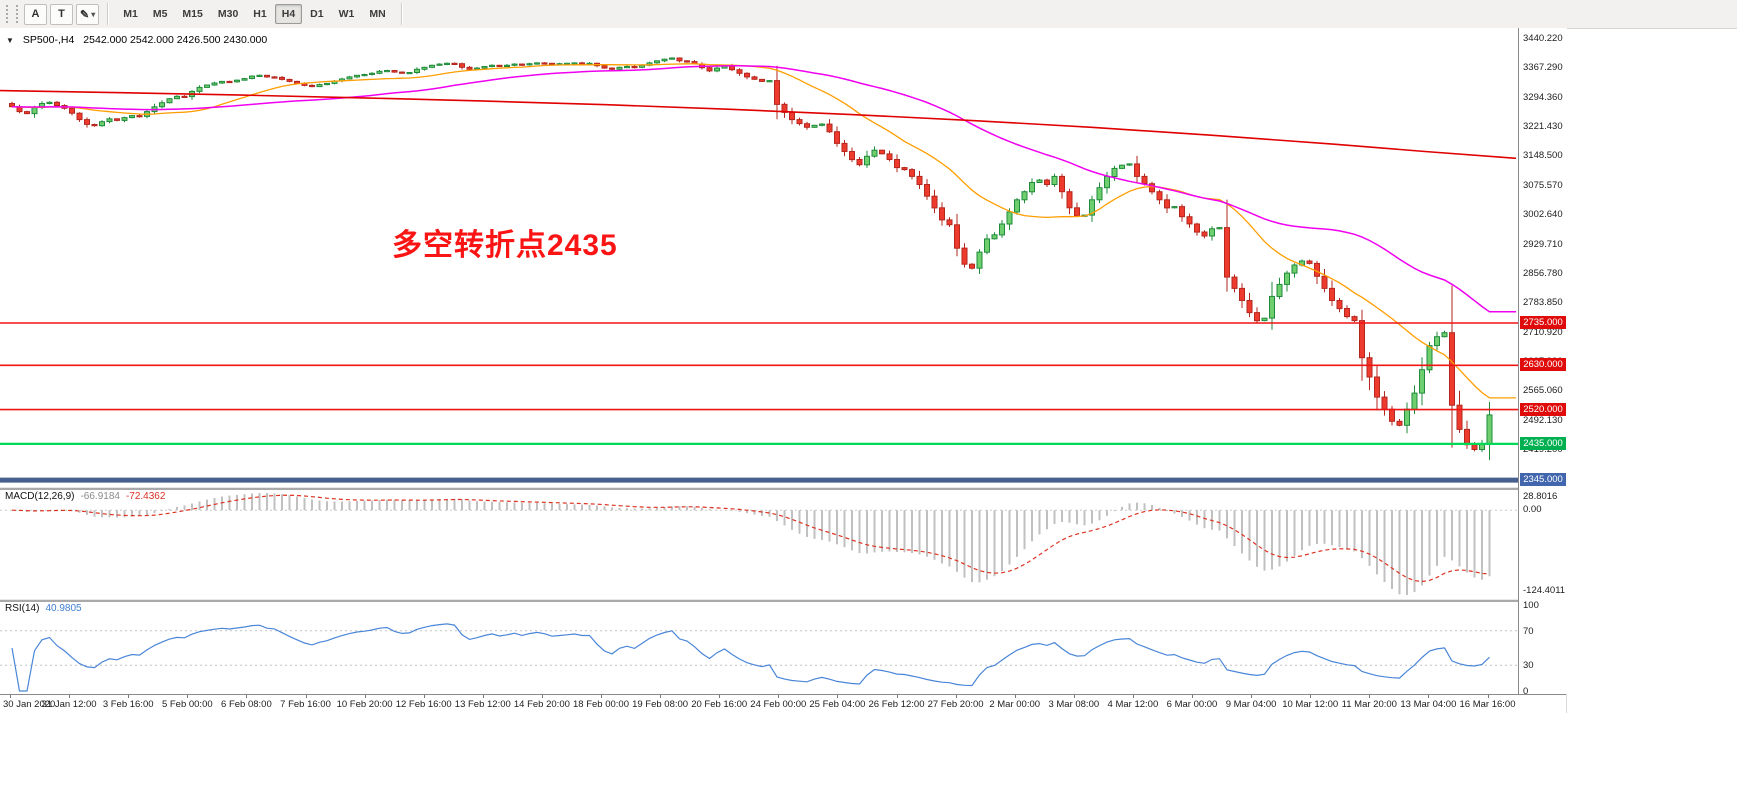  What do you see at coordinates (192, 14) in the screenshot?
I see `timeframe-button-m15: M15` at bounding box center [192, 14].